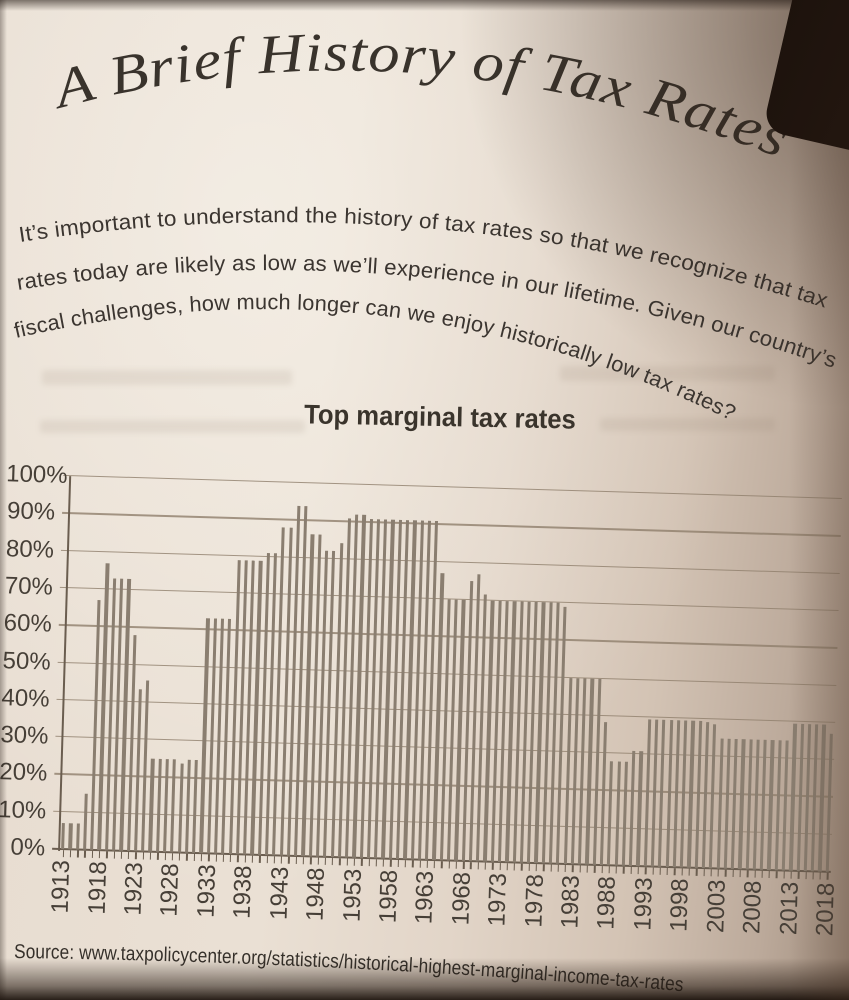  What do you see at coordinates (825, 909) in the screenshot?
I see `x-tick-label-text: 2018` at bounding box center [825, 909].